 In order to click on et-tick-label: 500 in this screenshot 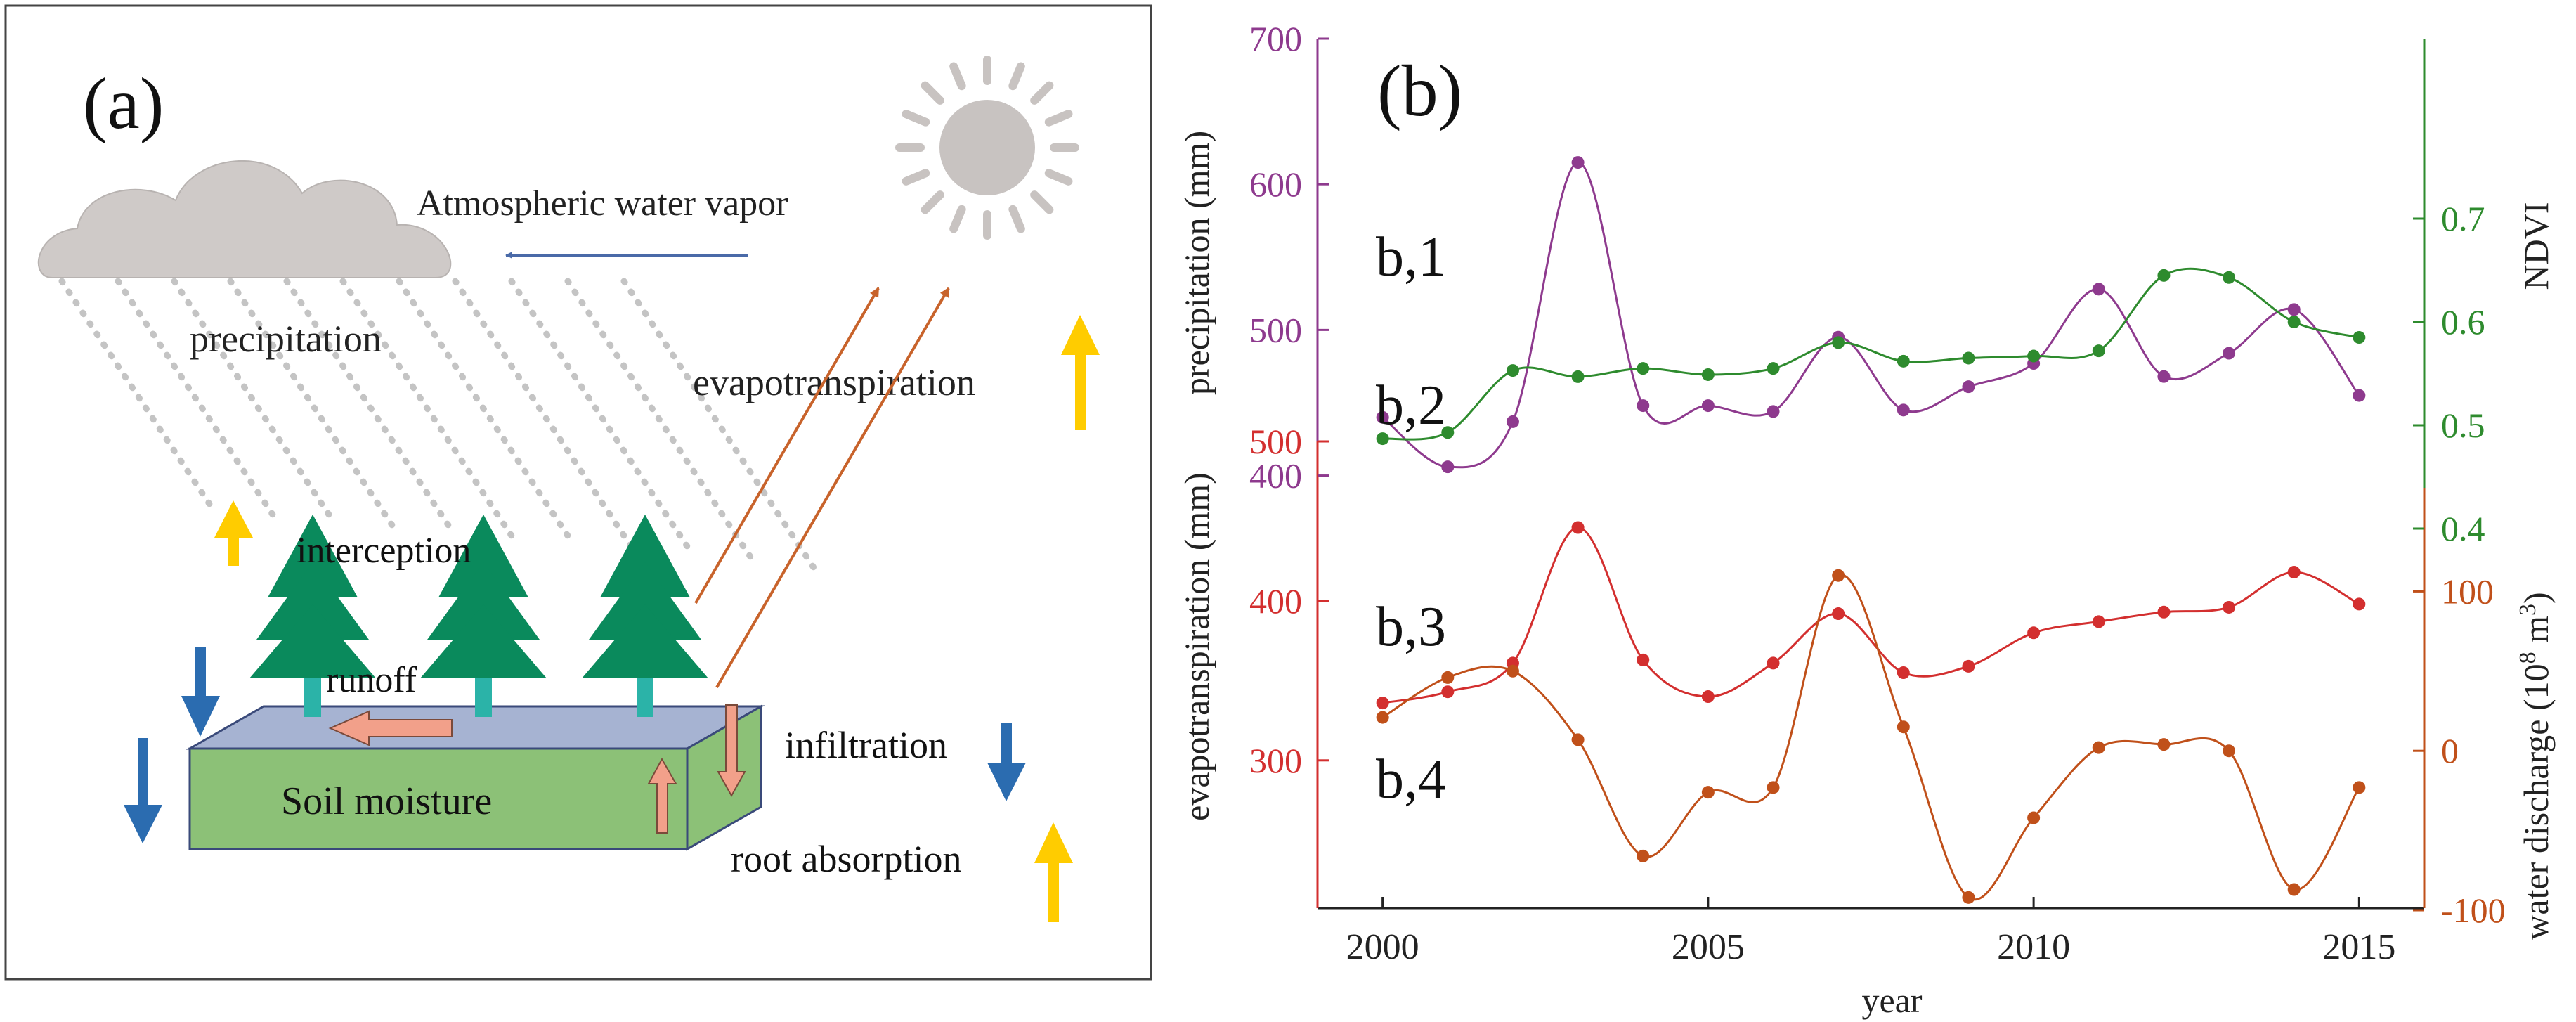, I will do `click(1275, 442)`.